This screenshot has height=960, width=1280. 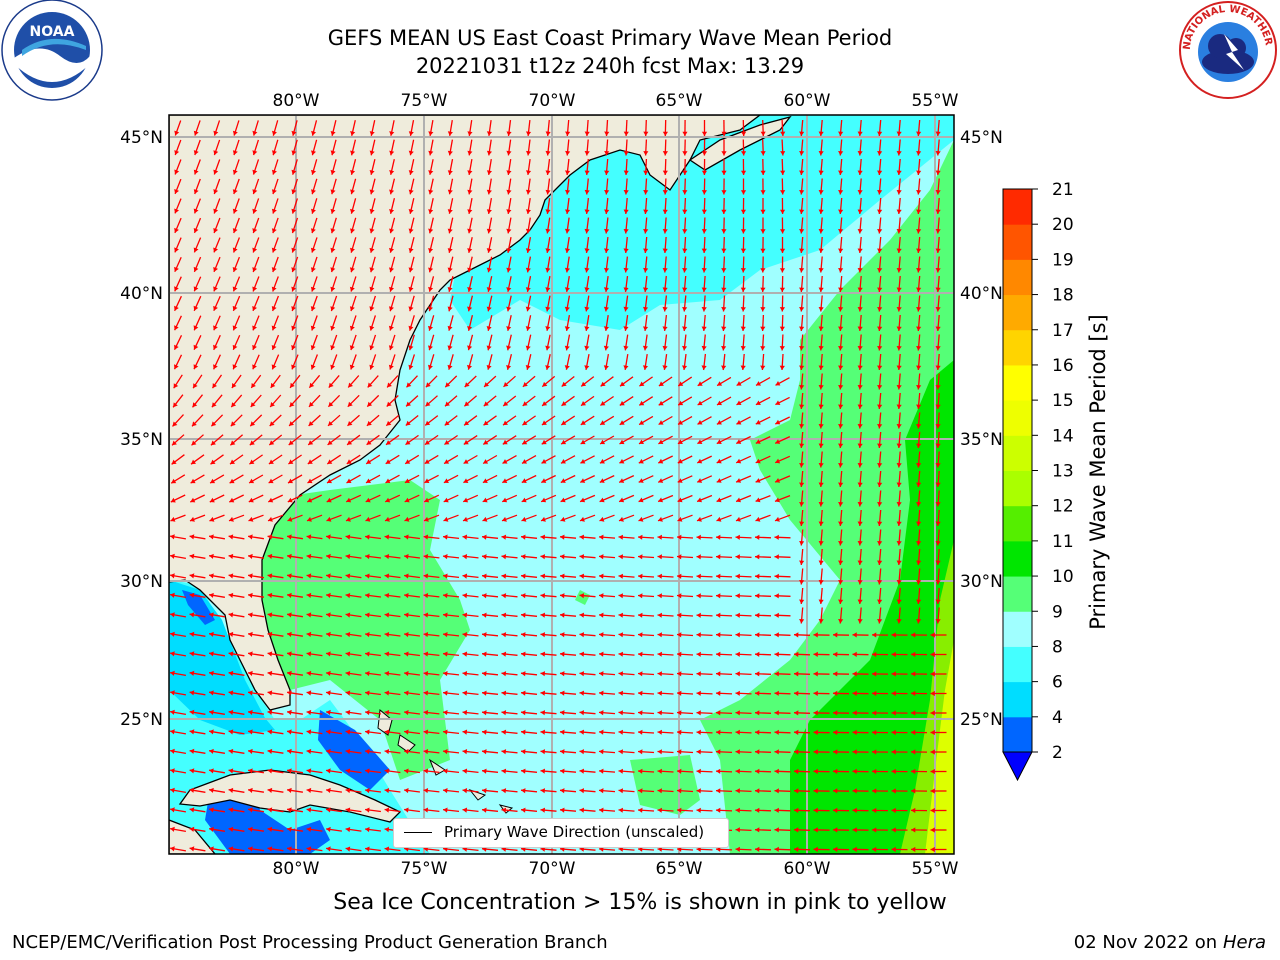 What do you see at coordinates (1063, 577) in the screenshot?
I see `colorbar-tick-label: 10` at bounding box center [1063, 577].